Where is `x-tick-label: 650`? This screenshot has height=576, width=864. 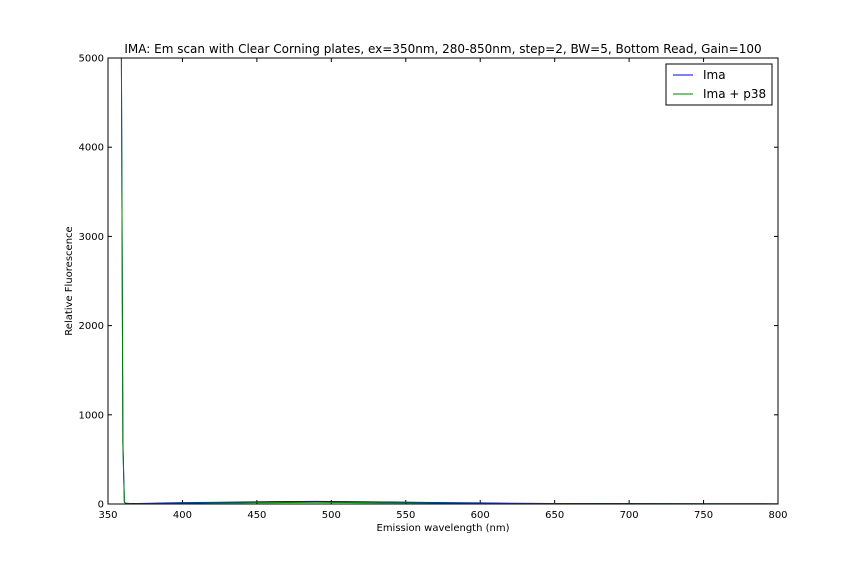 x-tick-label: 650 is located at coordinates (554, 515).